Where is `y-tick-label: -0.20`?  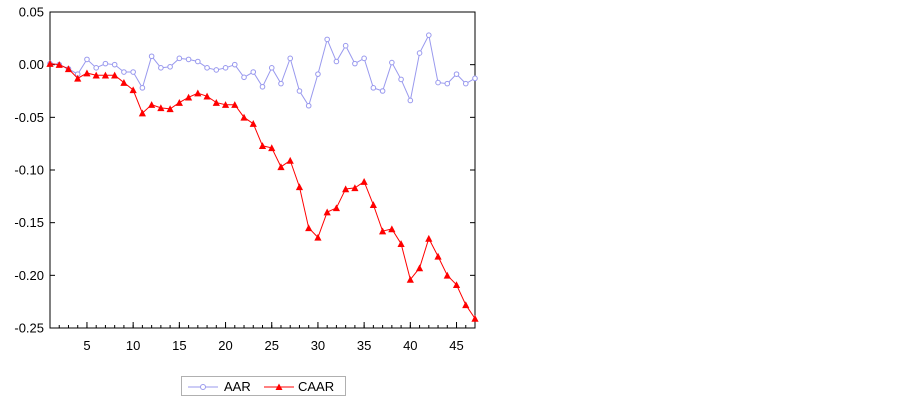
y-tick-label: -0.20 is located at coordinates (29, 275).